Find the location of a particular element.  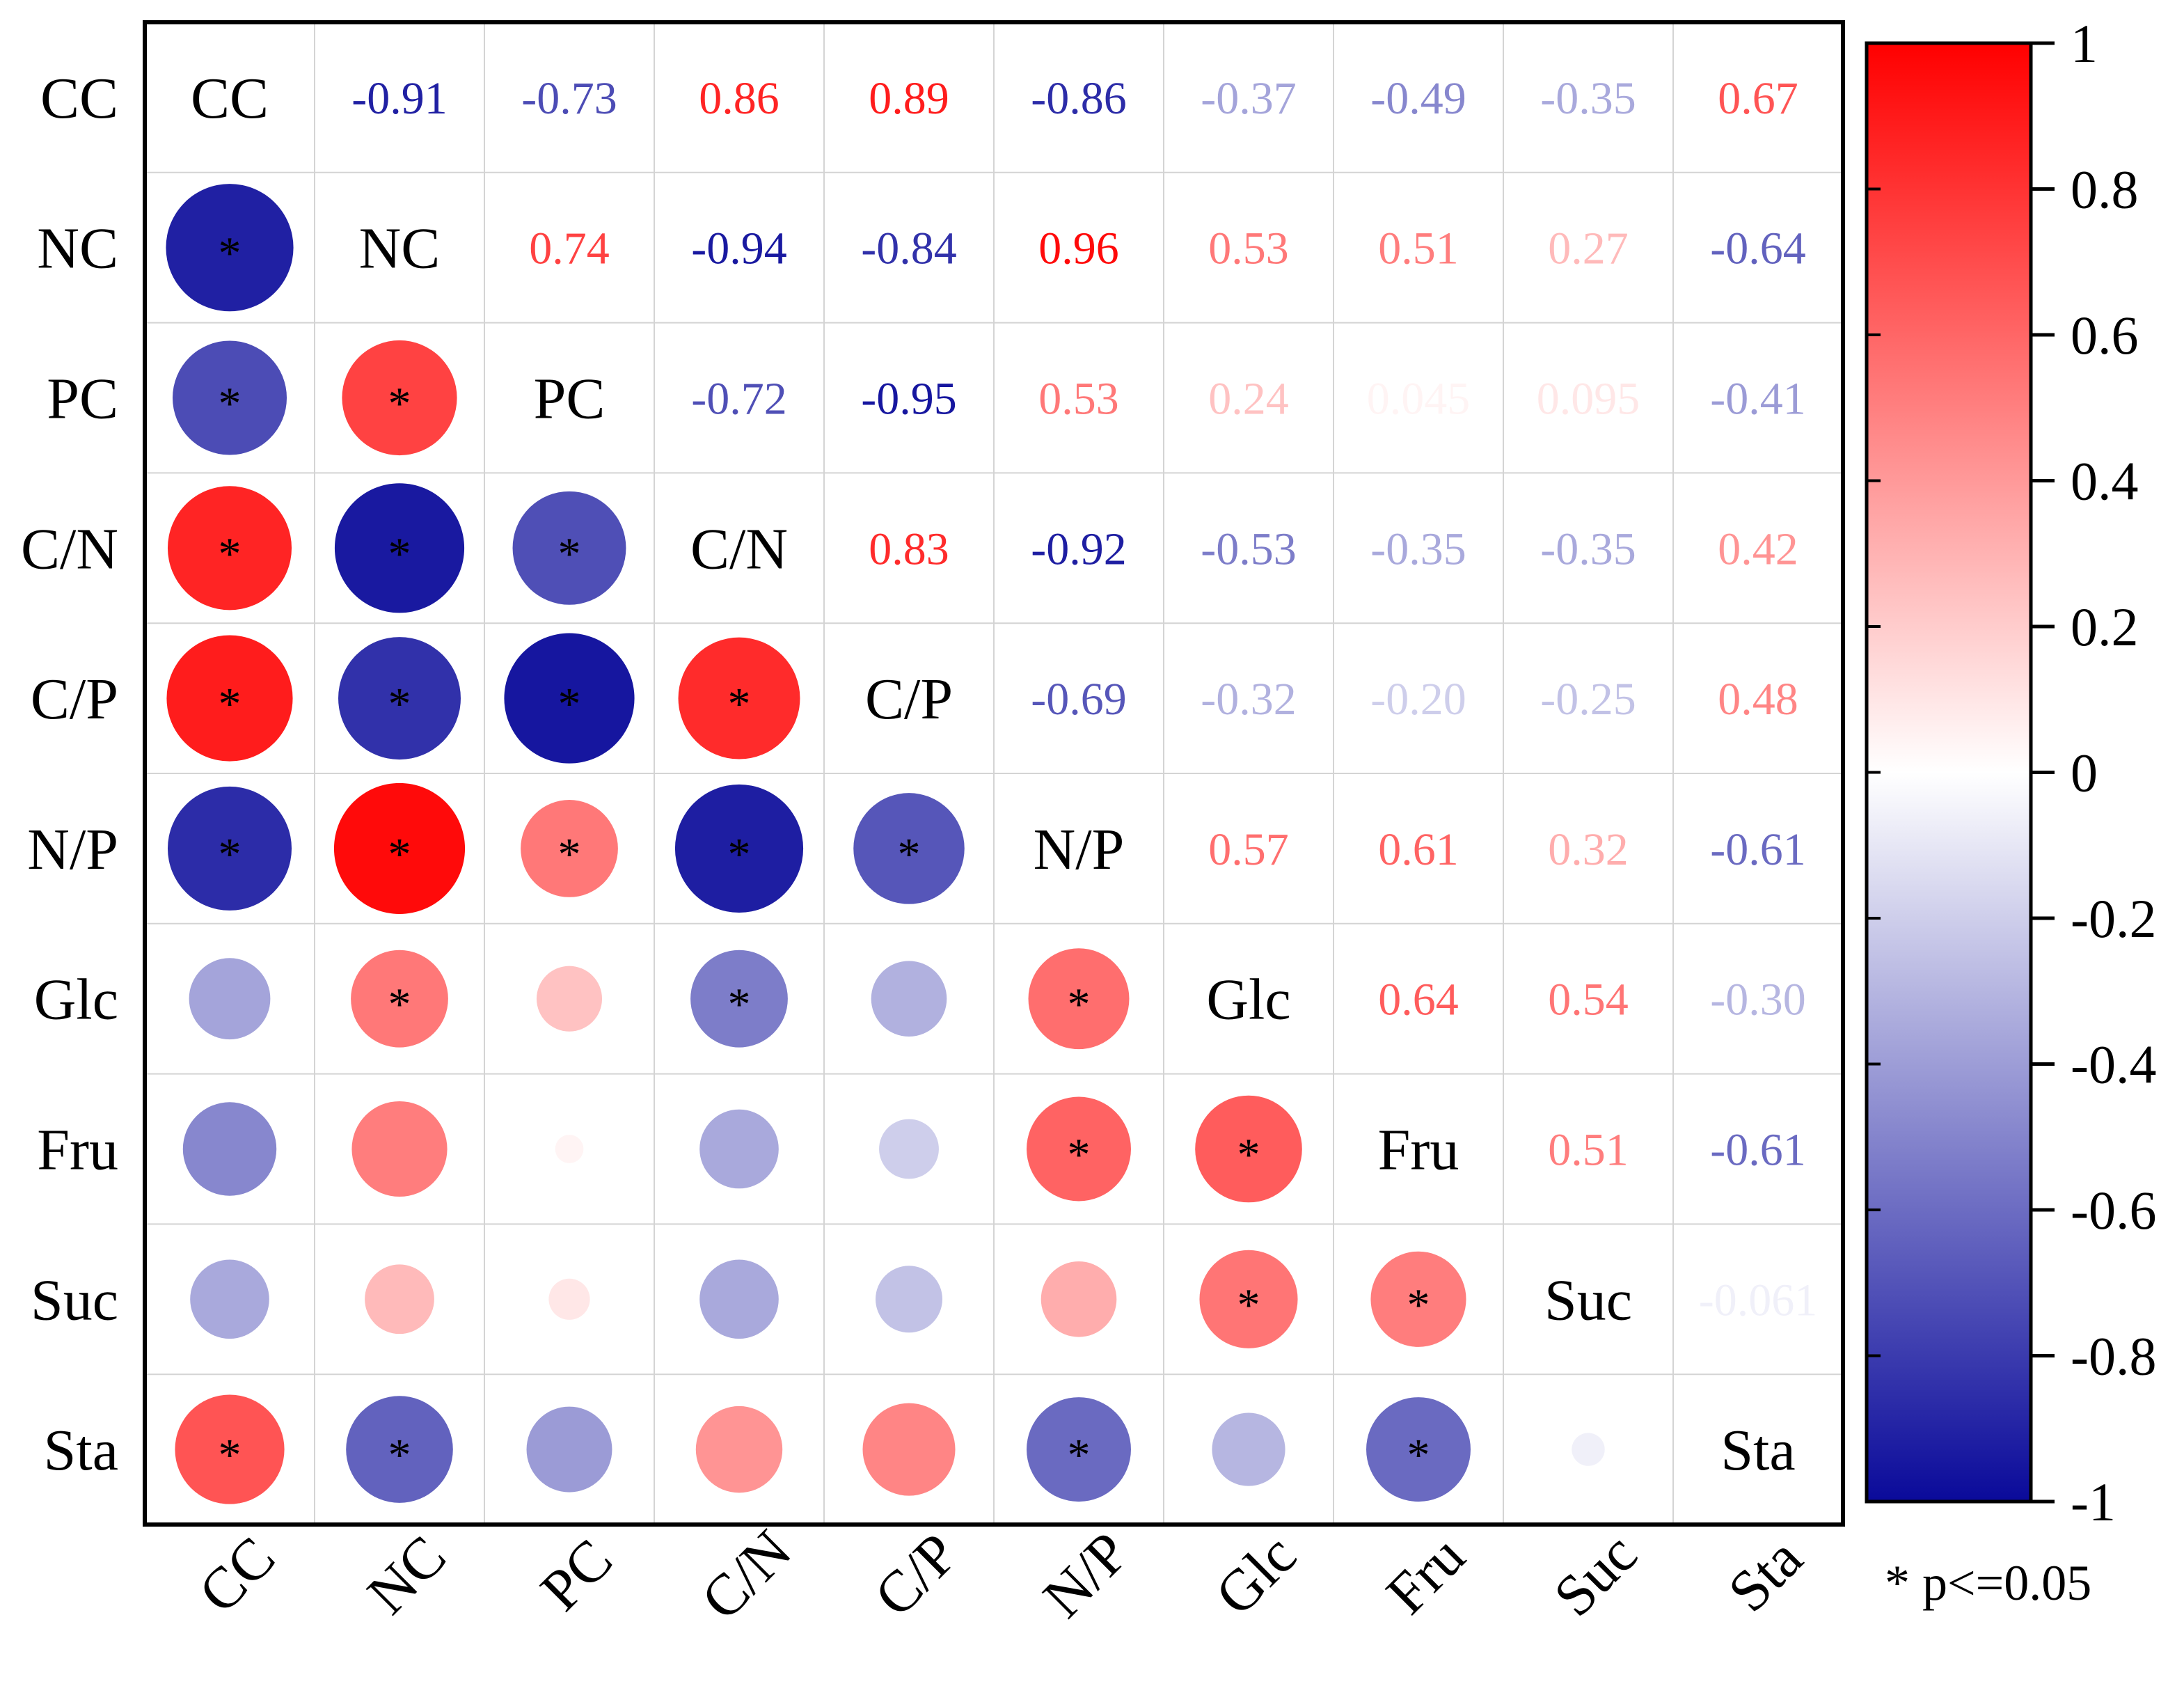

corr-circle-c-p-c-n is located at coordinates (739, 698).